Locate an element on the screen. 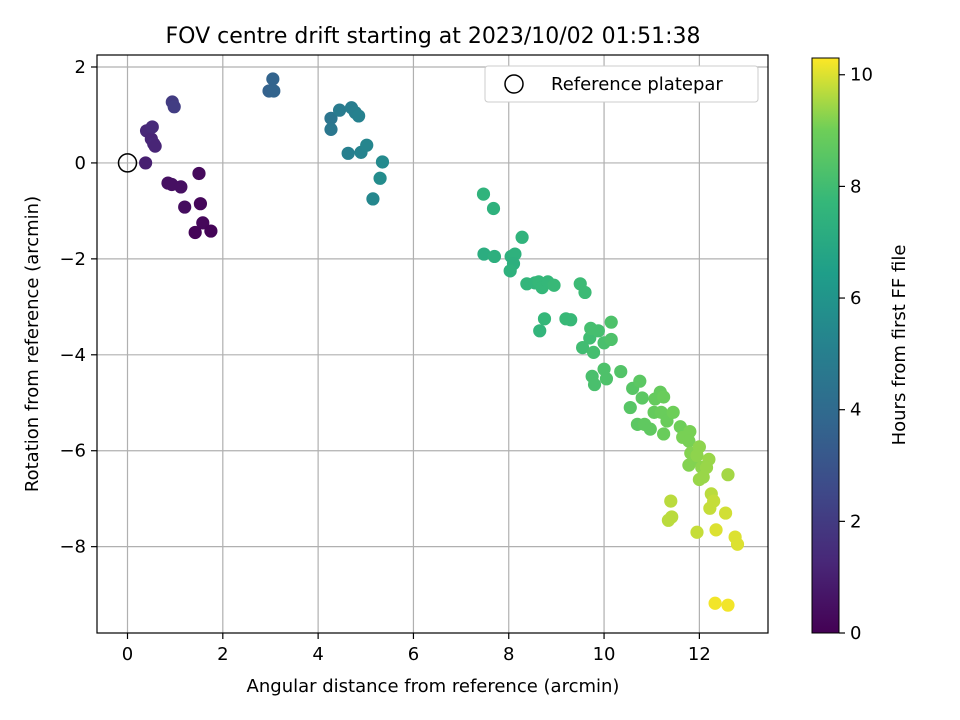 Image resolution: width=960 pixels, height=720 pixels. legend-box is located at coordinates (621, 84).